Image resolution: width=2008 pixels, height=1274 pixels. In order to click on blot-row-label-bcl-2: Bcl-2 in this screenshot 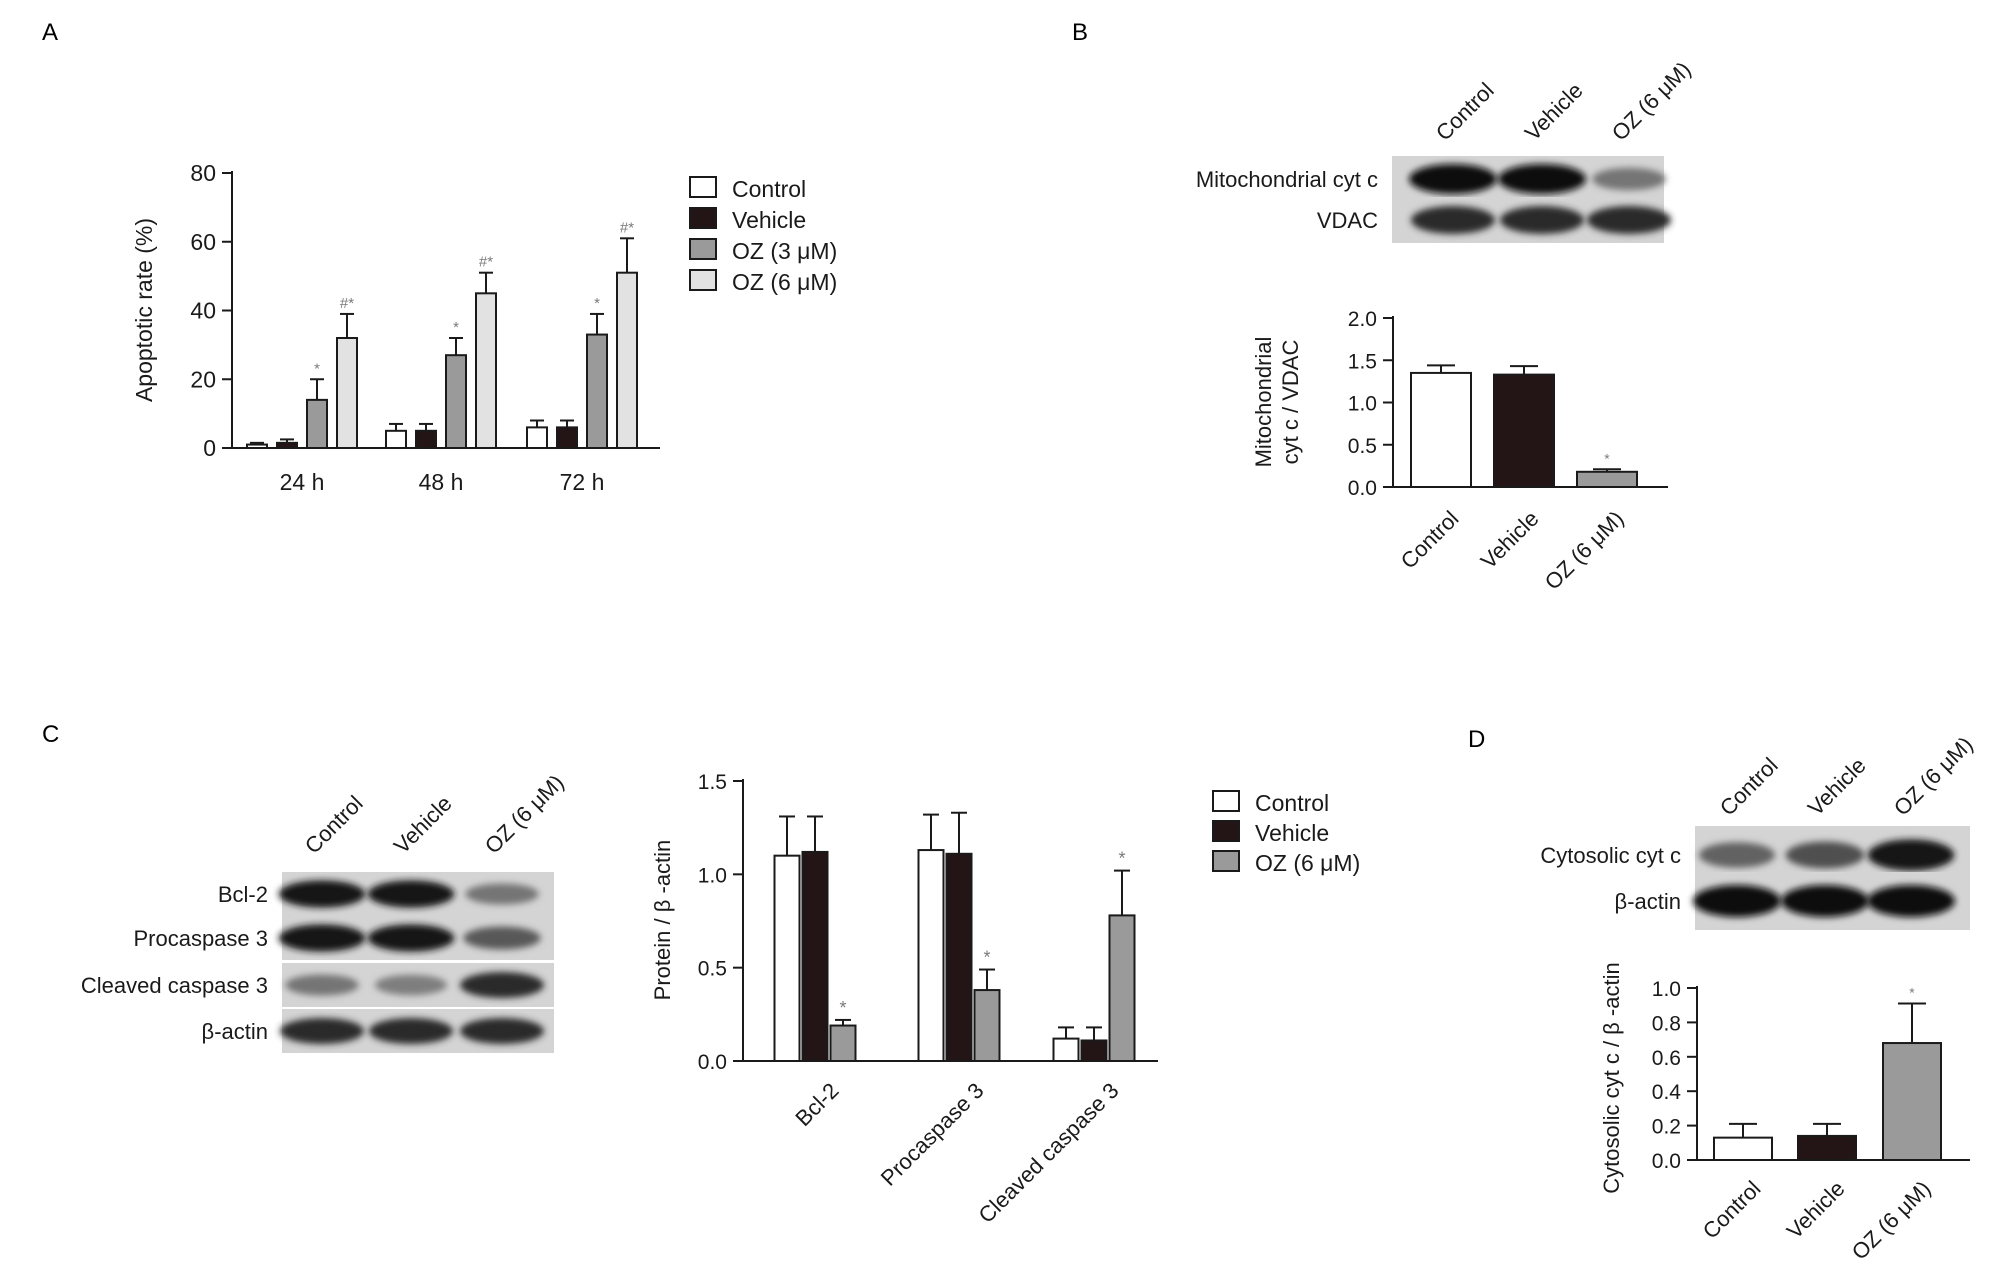, I will do `click(243, 894)`.